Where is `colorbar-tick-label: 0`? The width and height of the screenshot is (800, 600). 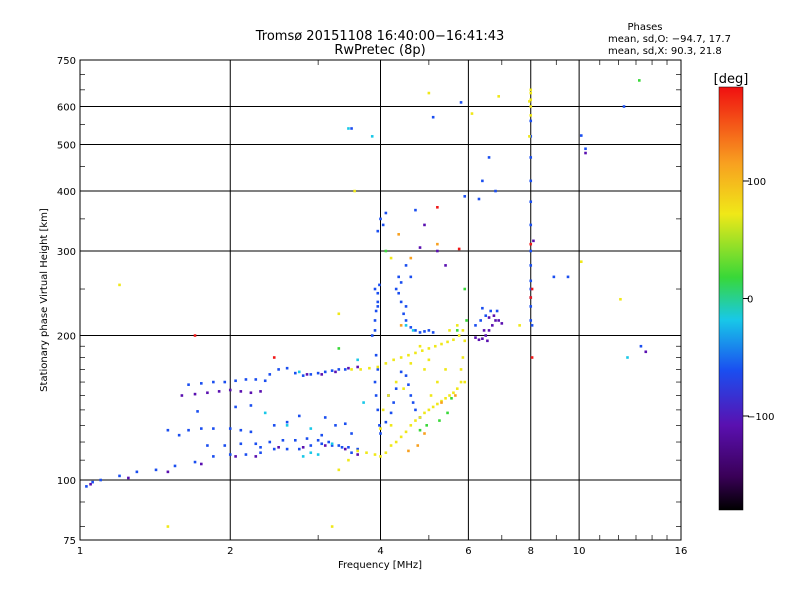 colorbar-tick-label: 0 is located at coordinates (750, 300).